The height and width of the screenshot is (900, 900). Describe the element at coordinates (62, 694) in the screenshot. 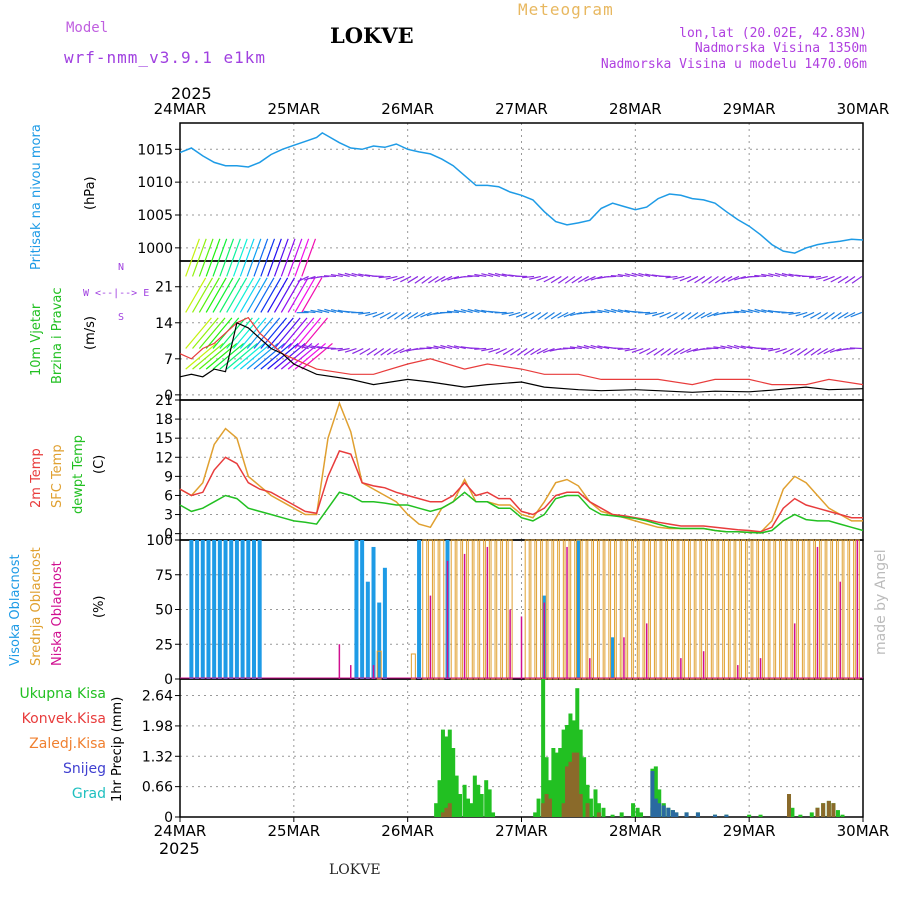

I see `legend-total: Ukupna Kisa` at that location.